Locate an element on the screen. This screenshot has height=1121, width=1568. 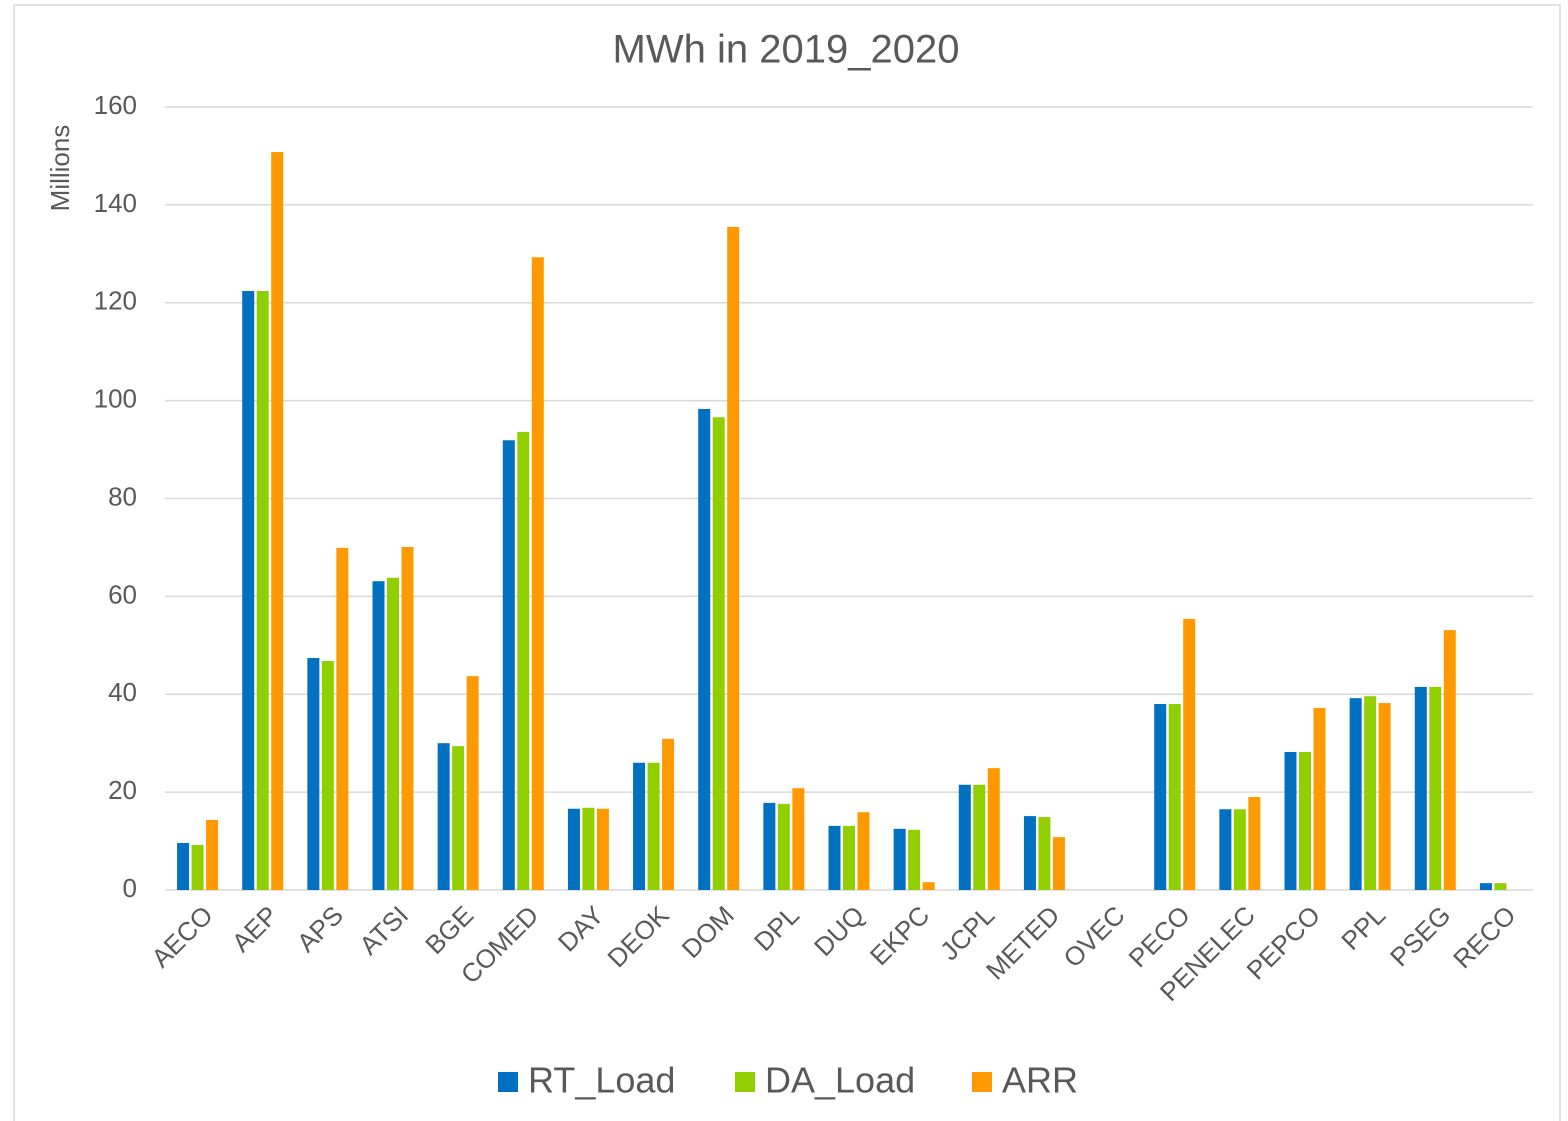
y-tick-label: 120 is located at coordinates (115, 301).